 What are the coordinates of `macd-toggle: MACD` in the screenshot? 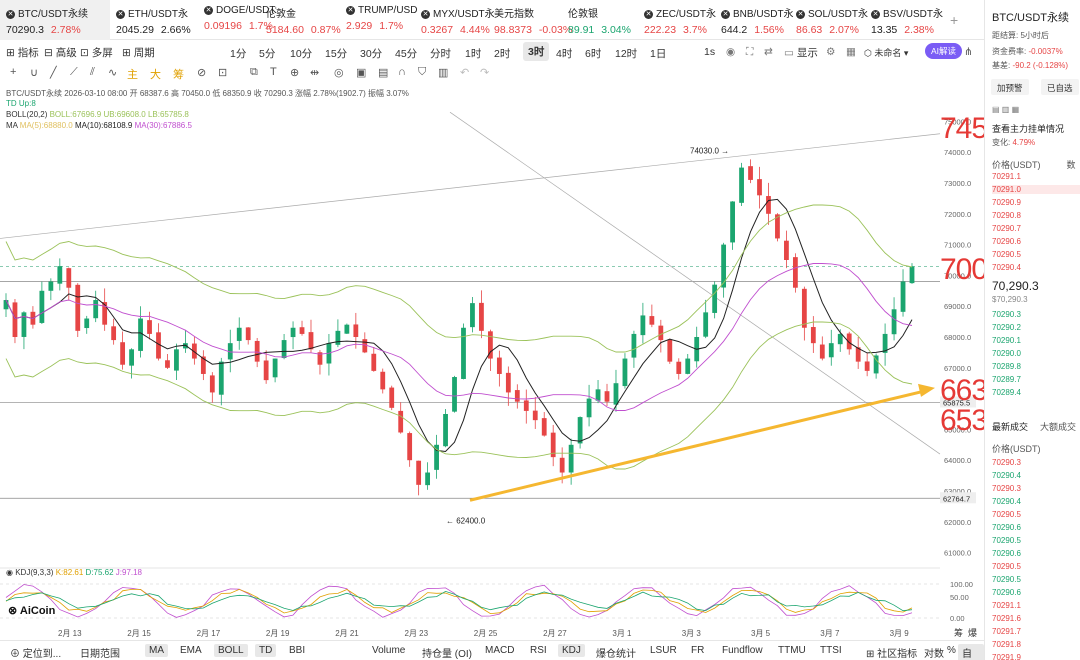 It's located at (500, 650).